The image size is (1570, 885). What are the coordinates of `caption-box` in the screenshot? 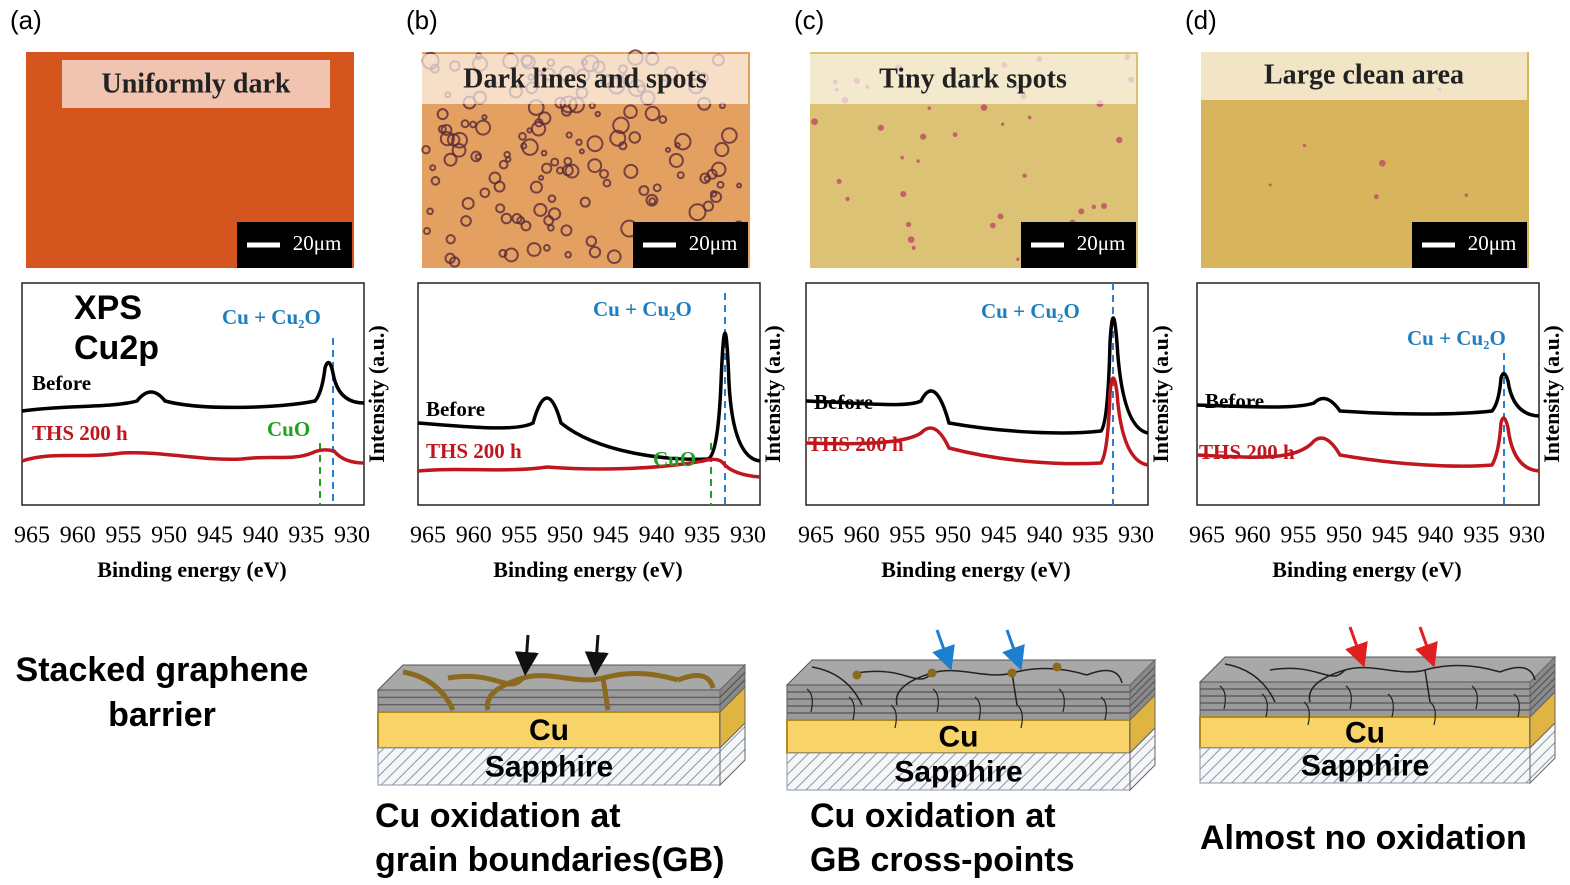 It's located at (973, 79).